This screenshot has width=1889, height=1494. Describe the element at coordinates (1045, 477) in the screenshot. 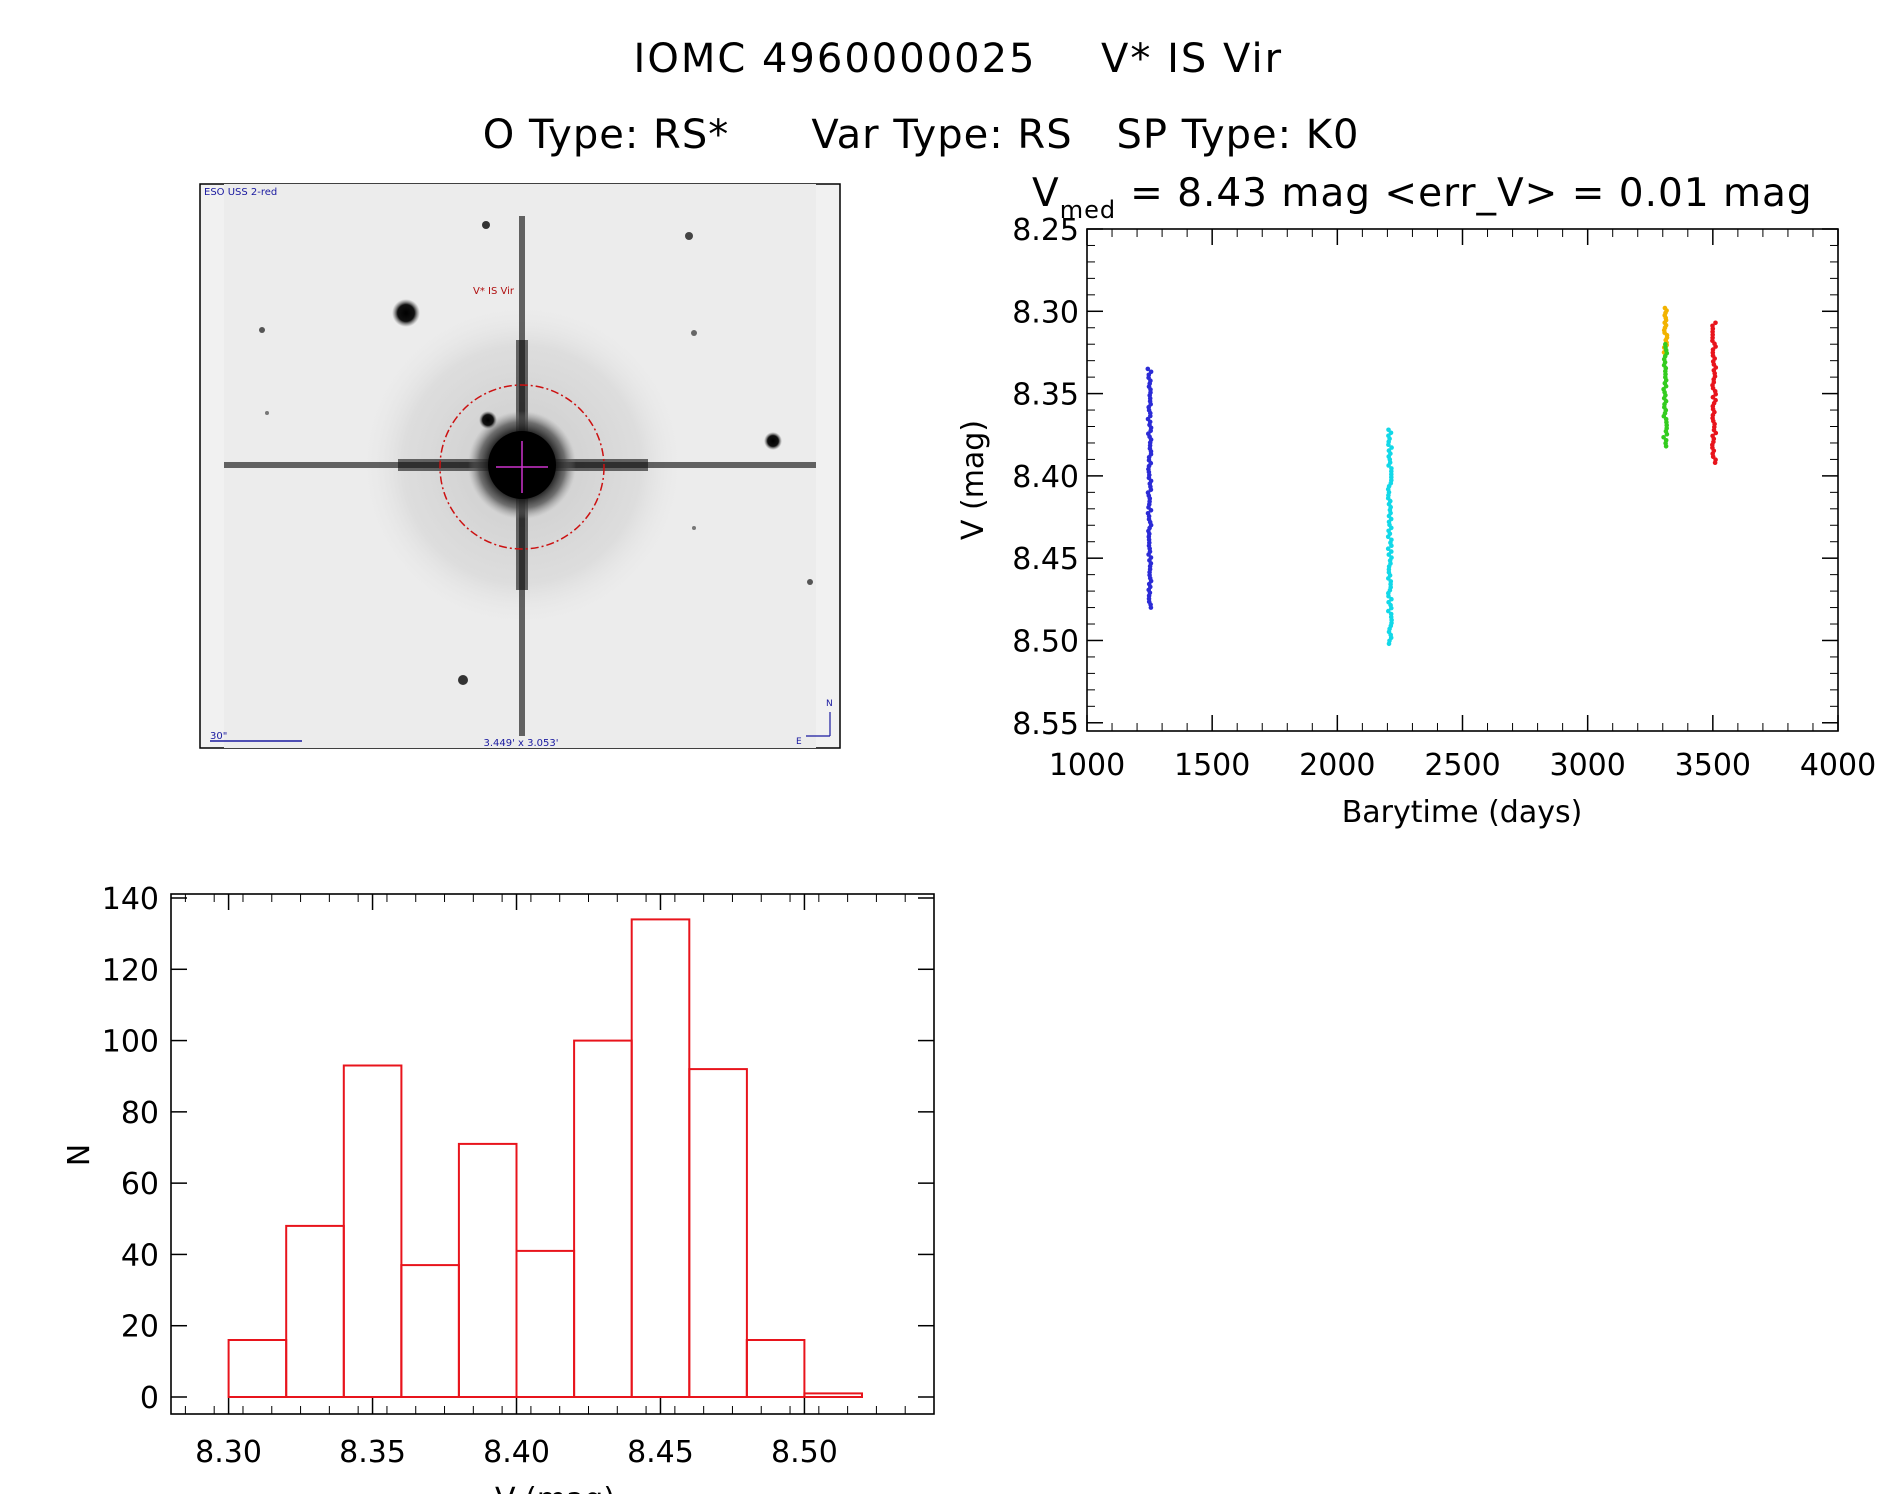

I see `lc-ytick-label: 8.40` at that location.